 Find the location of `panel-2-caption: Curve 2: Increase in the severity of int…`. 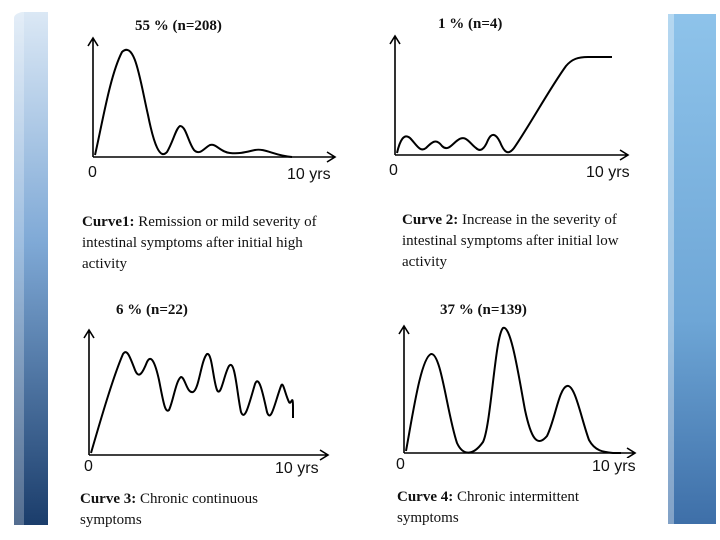

panel-2-caption: Curve 2: Increase in the severity of int… is located at coordinates (531, 241).